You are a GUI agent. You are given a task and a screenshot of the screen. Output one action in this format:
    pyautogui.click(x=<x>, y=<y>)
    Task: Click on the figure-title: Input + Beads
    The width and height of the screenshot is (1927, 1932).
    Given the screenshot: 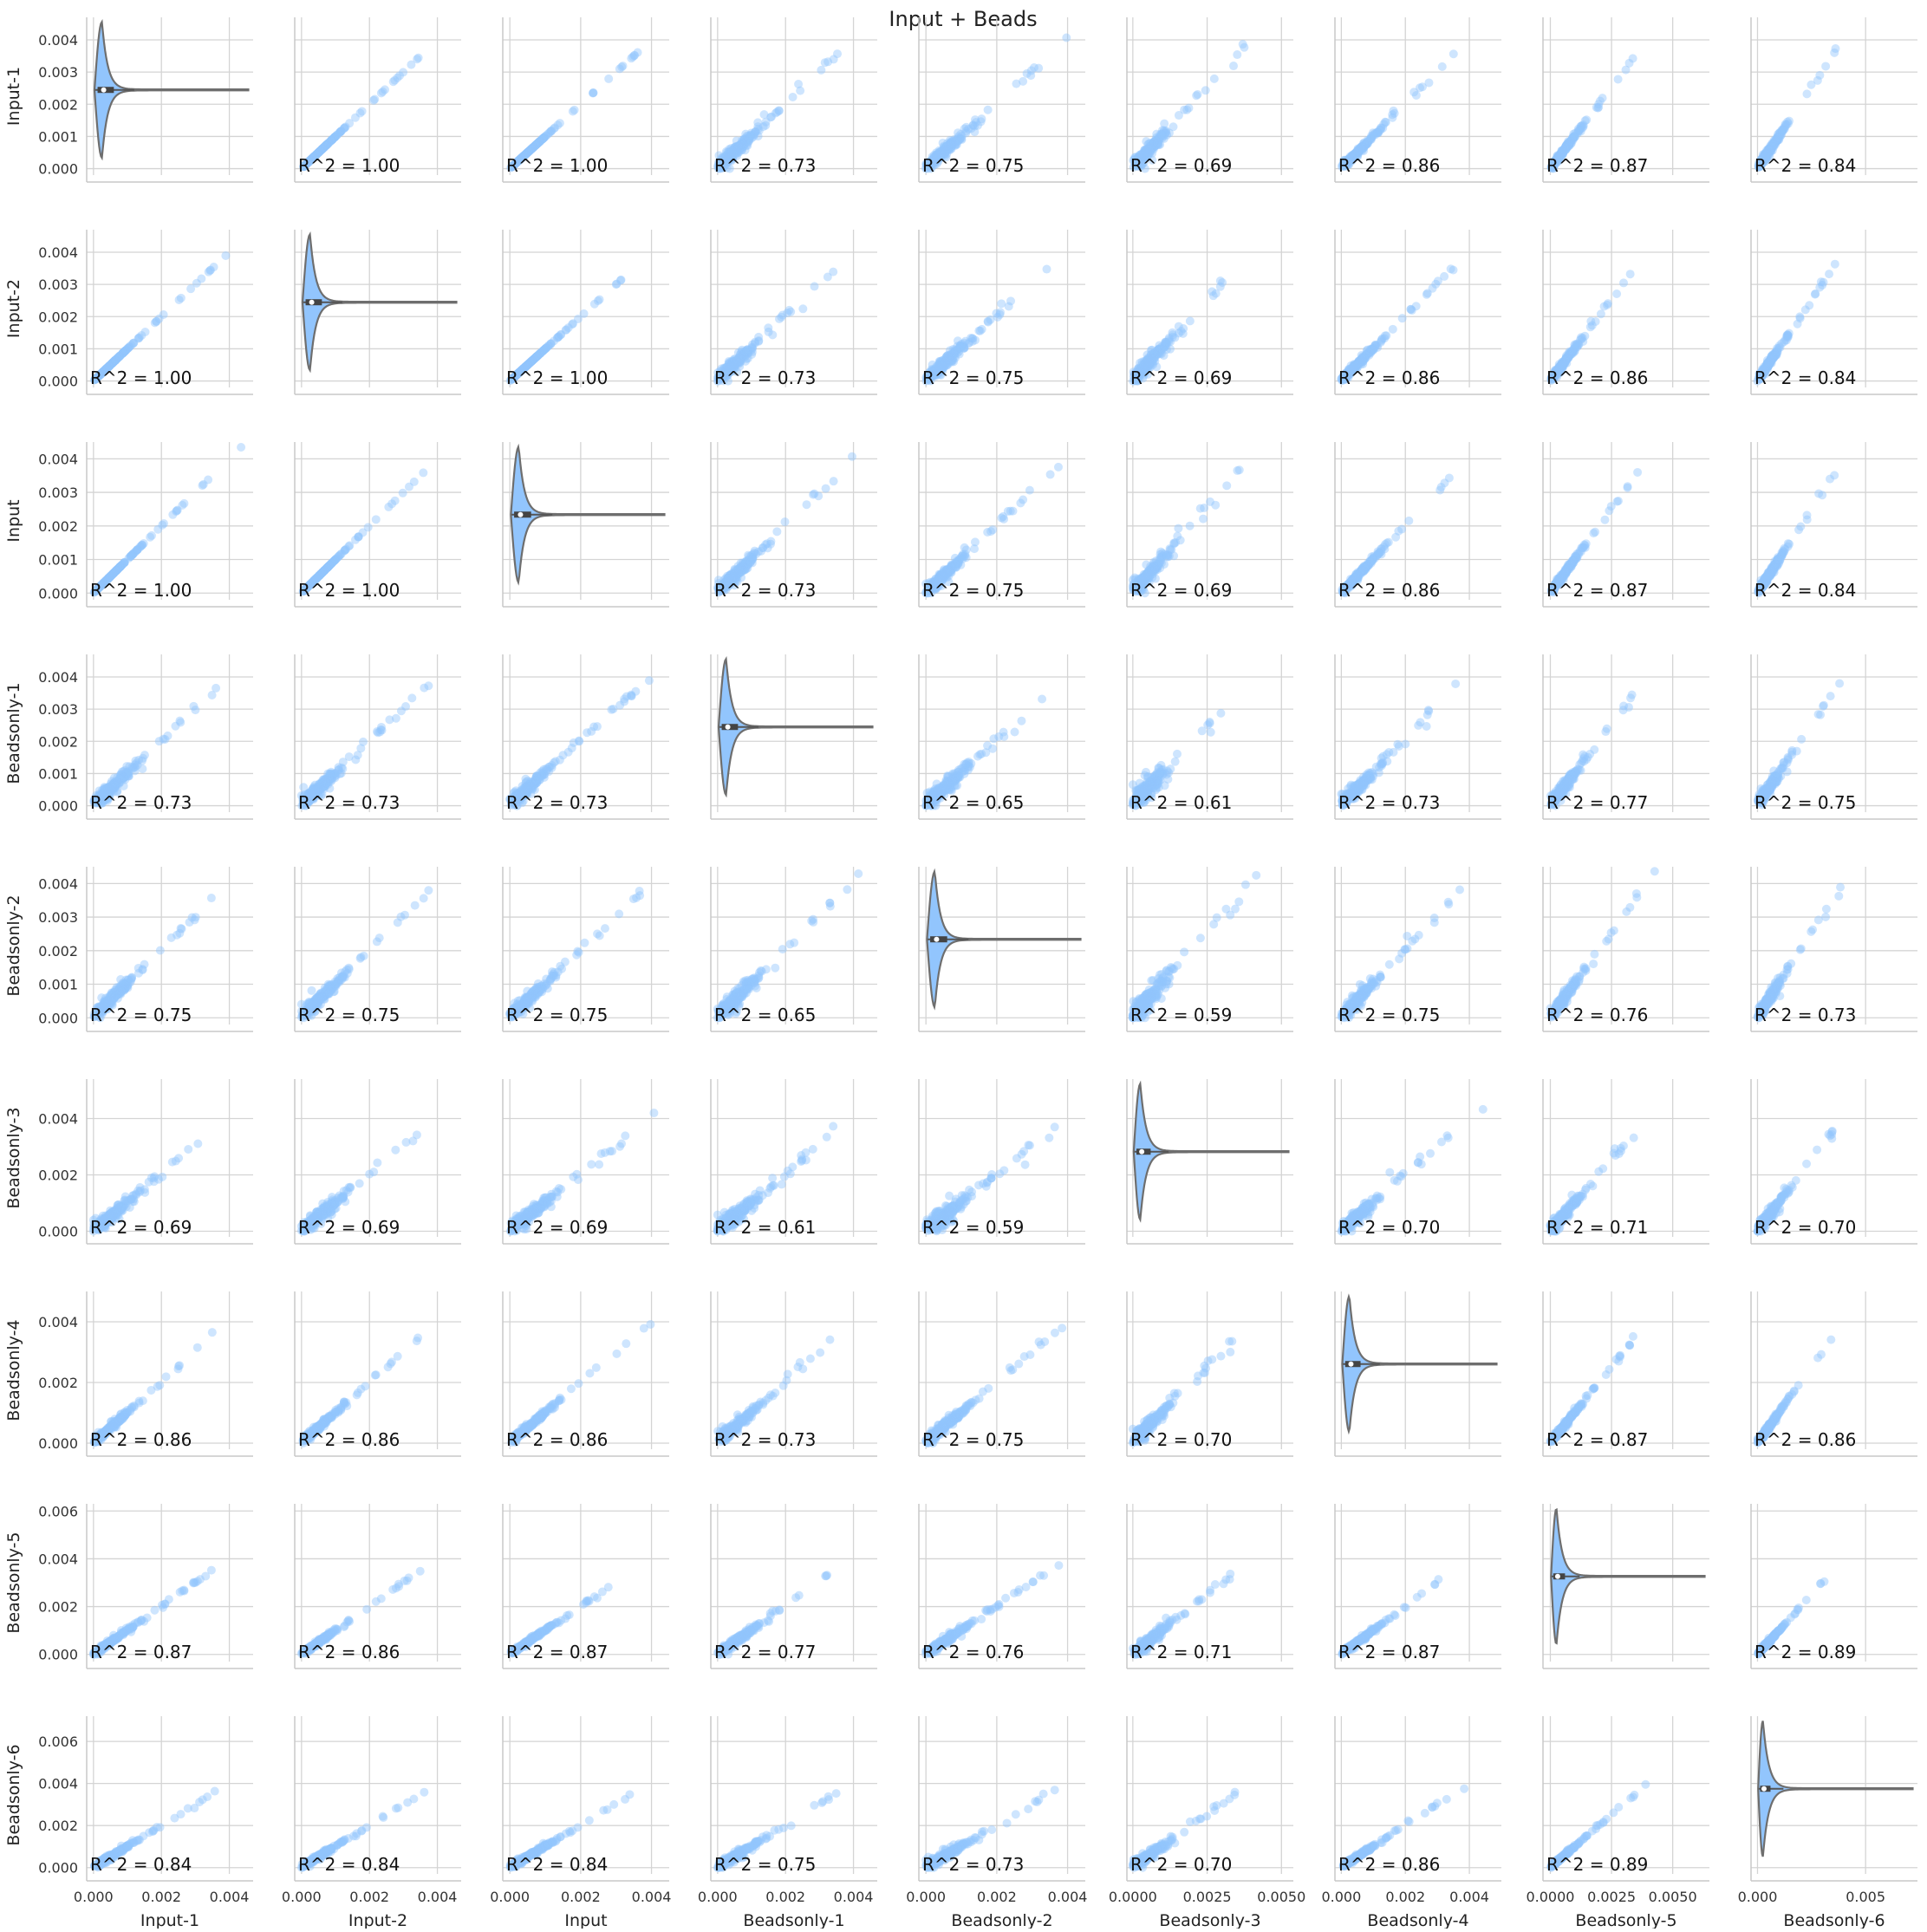 What is the action you would take?
    pyautogui.click(x=963, y=19)
    